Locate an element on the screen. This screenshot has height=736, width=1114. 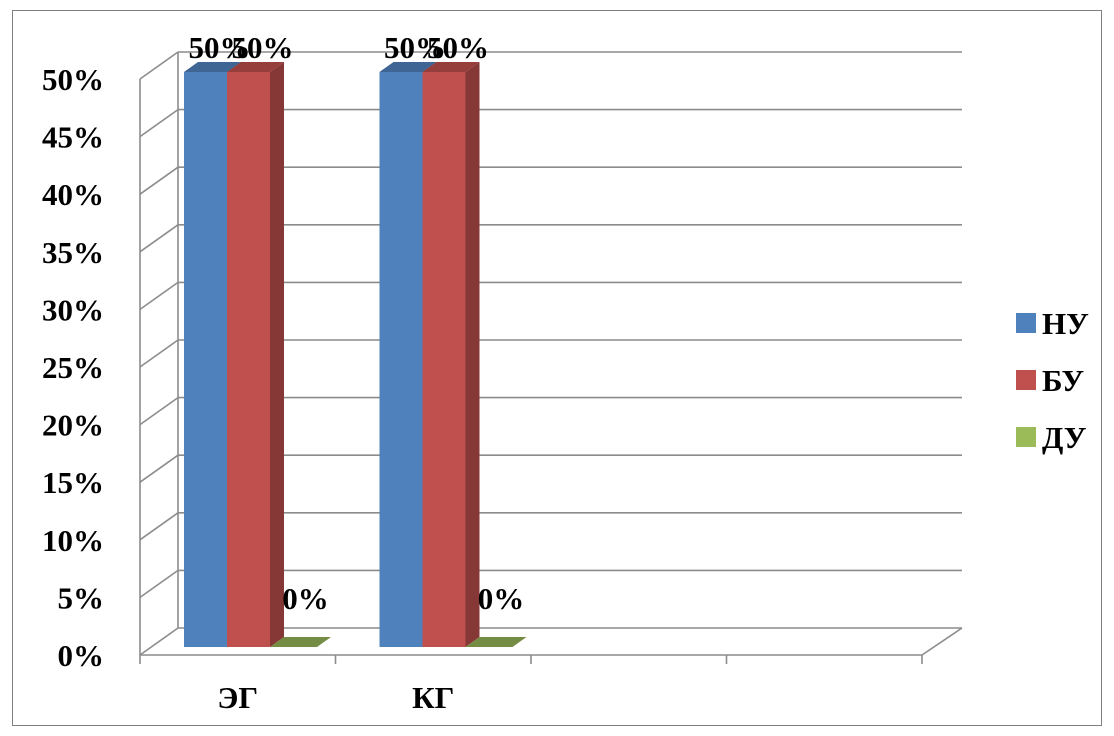
bar-ДУ-ЭГ is located at coordinates (300, 642).